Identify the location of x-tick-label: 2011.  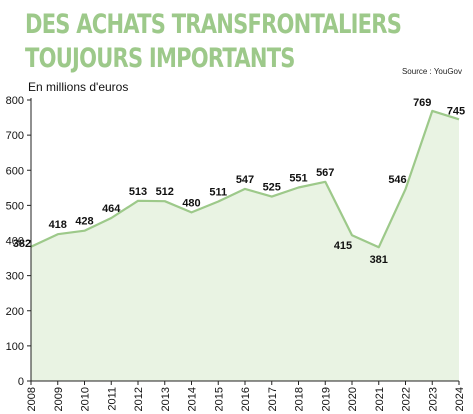
(112, 399).